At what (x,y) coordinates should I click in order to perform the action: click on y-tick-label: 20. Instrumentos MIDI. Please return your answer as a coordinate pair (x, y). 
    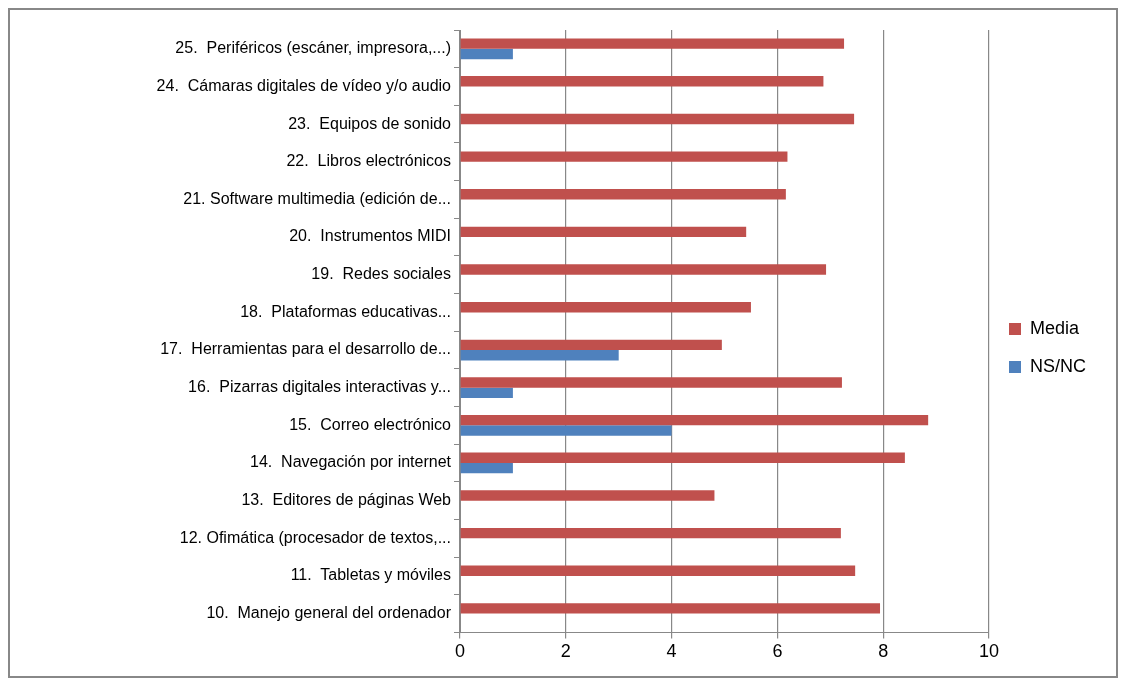
    Looking at the image, I should click on (370, 236).